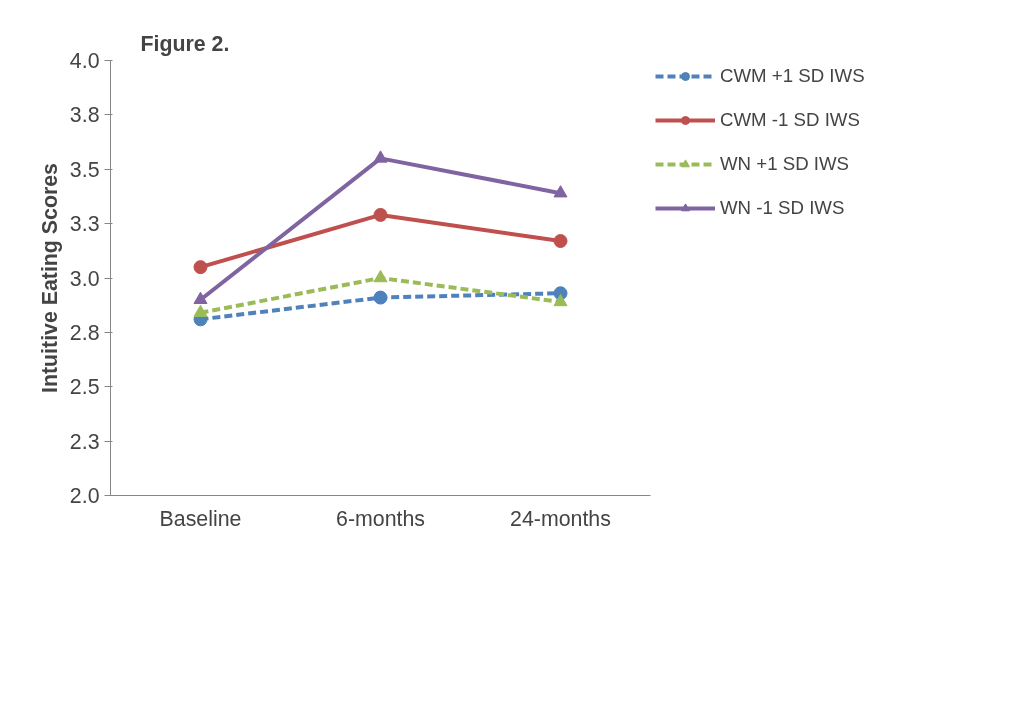  I want to click on legend-label: WN -1 SD IWS, so click(782, 208).